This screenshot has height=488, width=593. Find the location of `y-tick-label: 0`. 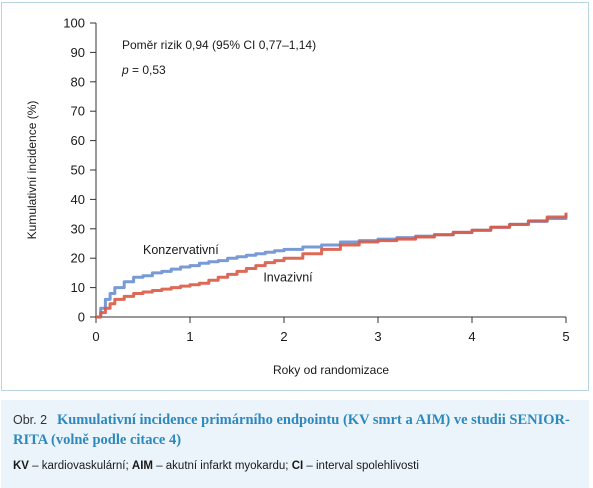

y-tick-label: 0 is located at coordinates (81, 317).